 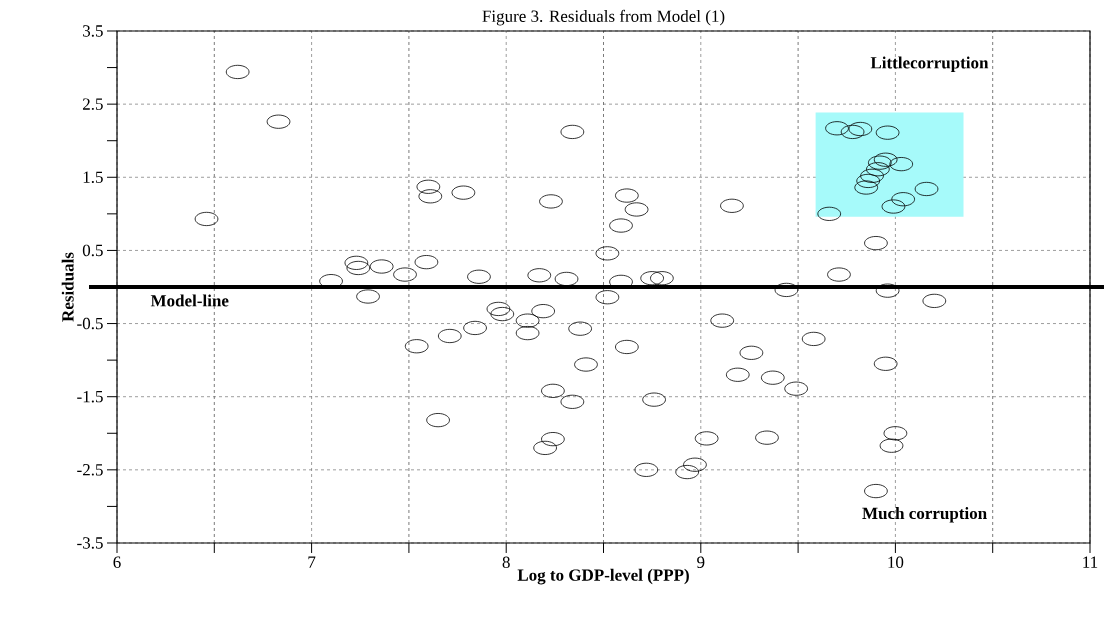 I want to click on x-tick-label: 8, so click(x=506, y=562).